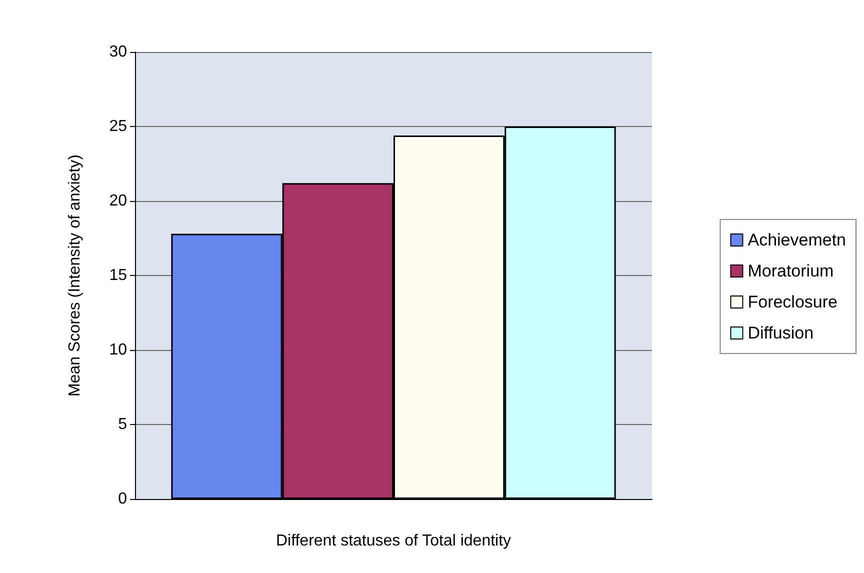 The image size is (864, 573). What do you see at coordinates (118, 201) in the screenshot?
I see `y-tick-label: 20` at bounding box center [118, 201].